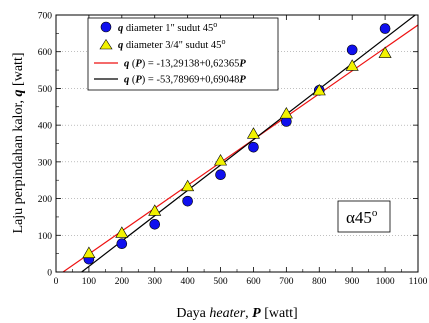 The height and width of the screenshot is (323, 429). Describe the element at coordinates (185, 64) in the screenshot. I see `legend-entry-3: q (P) = -13,29138+0,62365P` at that location.